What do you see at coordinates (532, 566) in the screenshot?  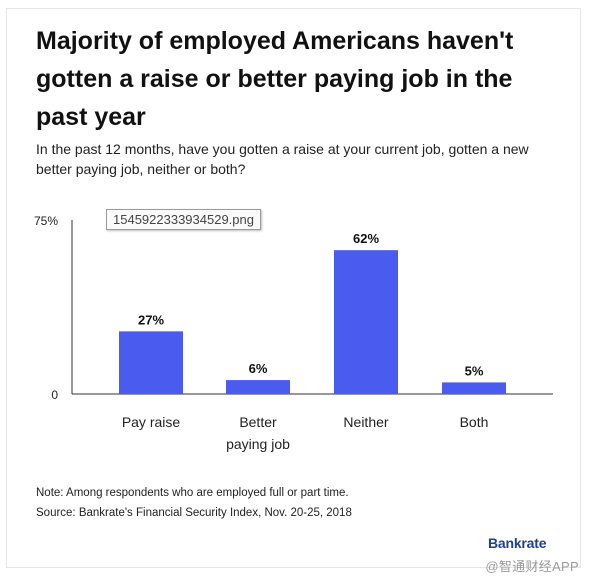 I see `watermark-text: @智通财经APP` at bounding box center [532, 566].